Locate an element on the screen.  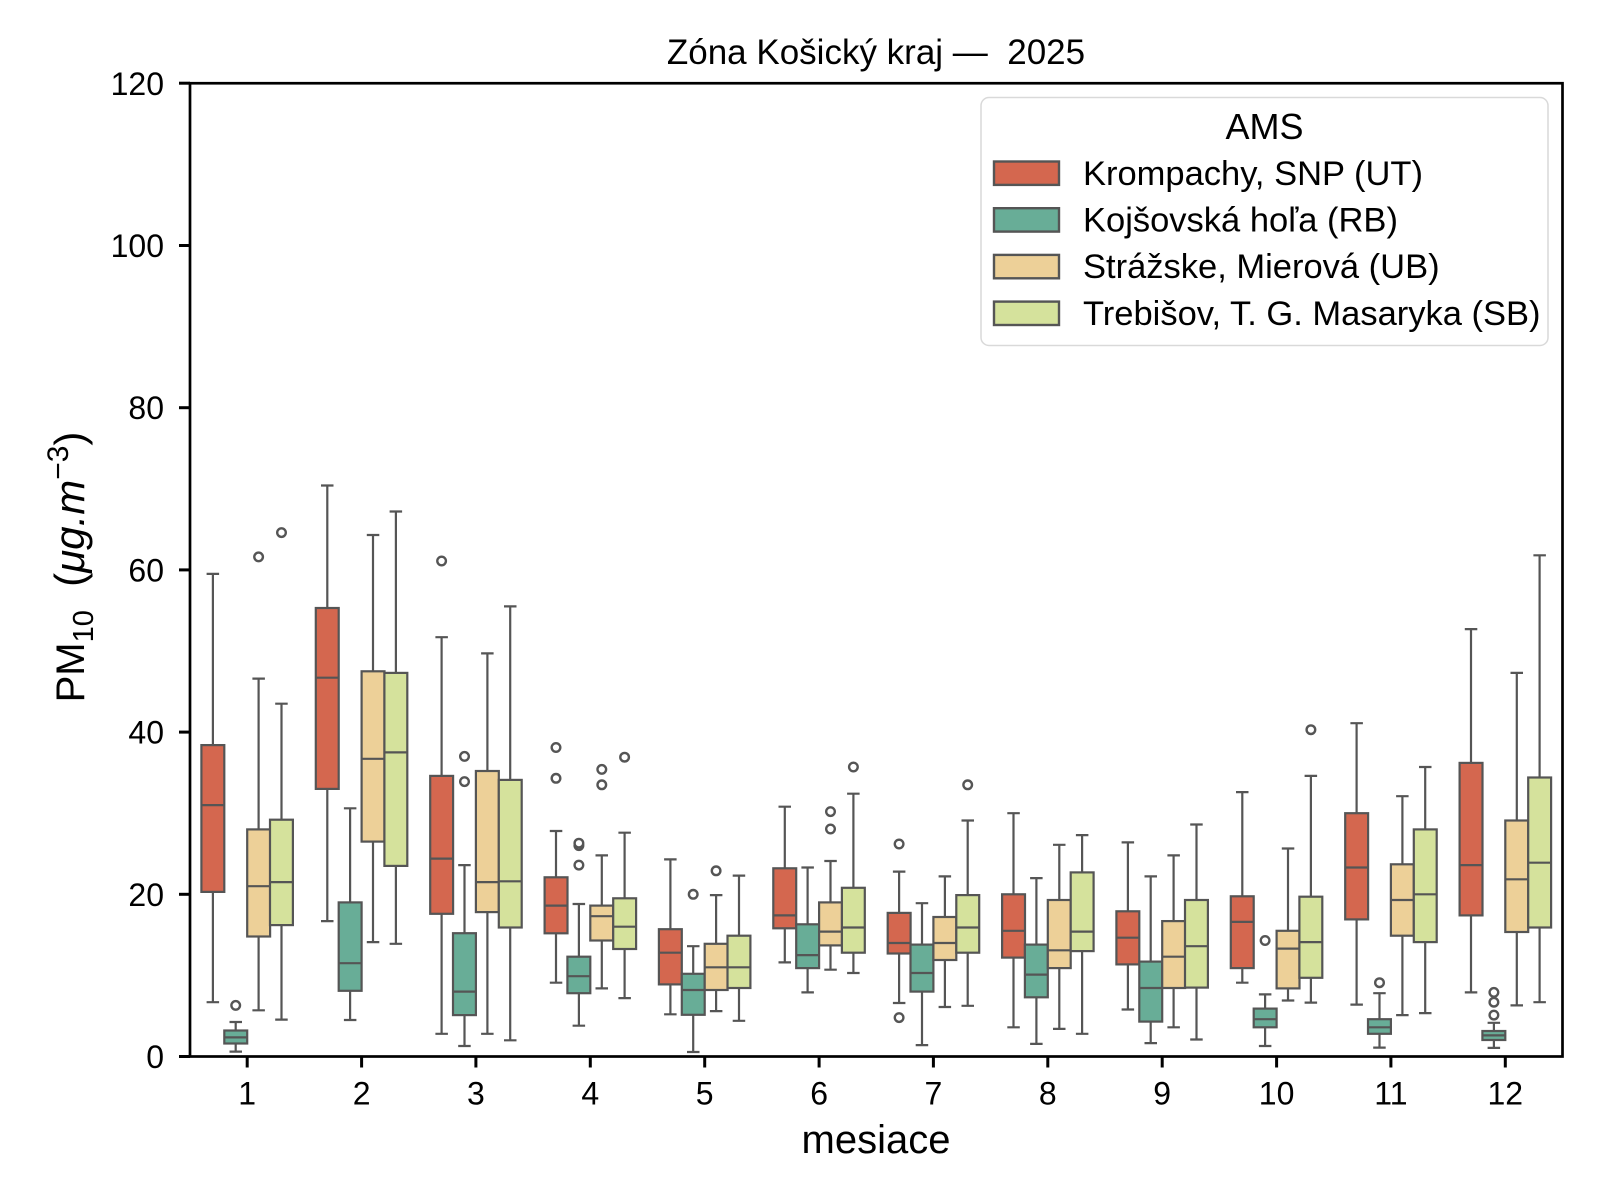
svg-text: 6 is located at coordinates (819, 1094).